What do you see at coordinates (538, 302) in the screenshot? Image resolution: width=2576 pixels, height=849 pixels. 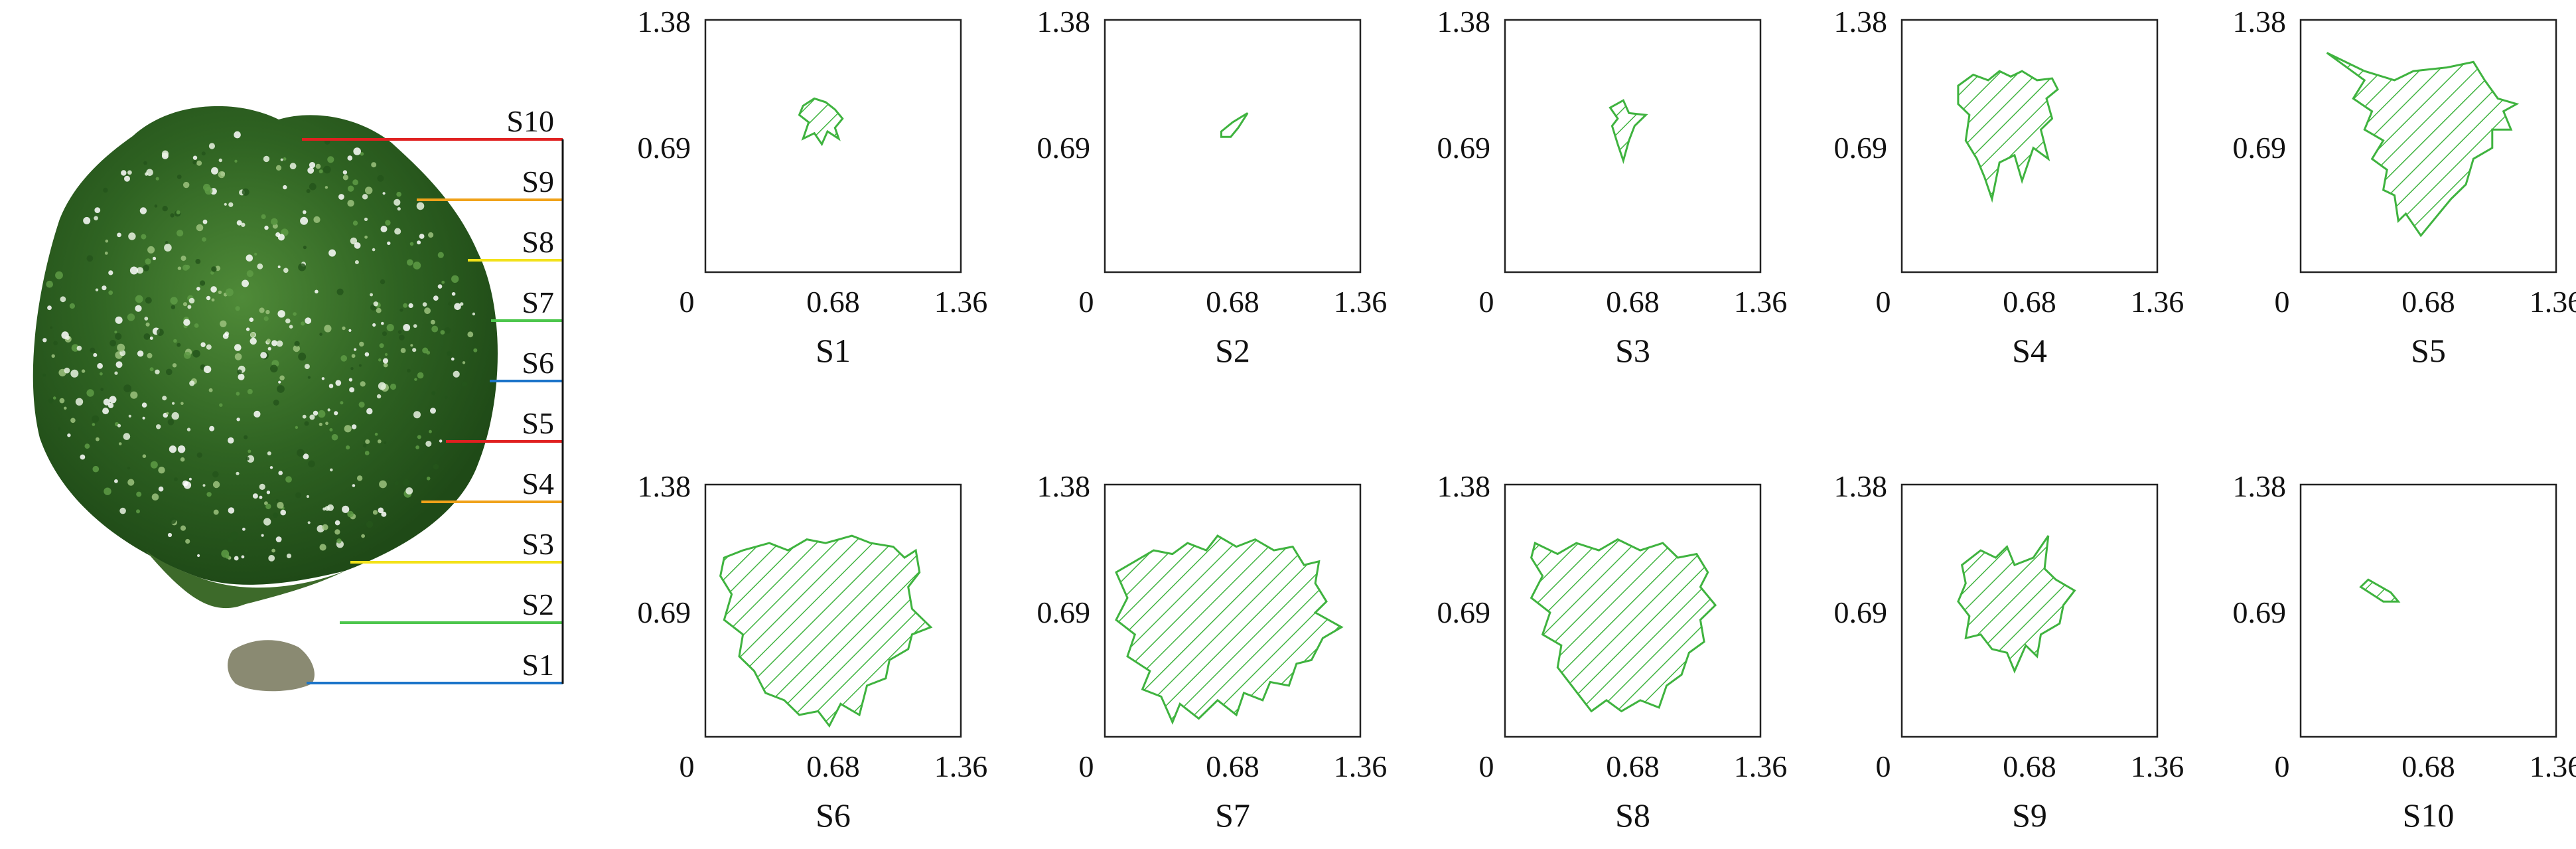 I see `level-label-s7: S7` at bounding box center [538, 302].